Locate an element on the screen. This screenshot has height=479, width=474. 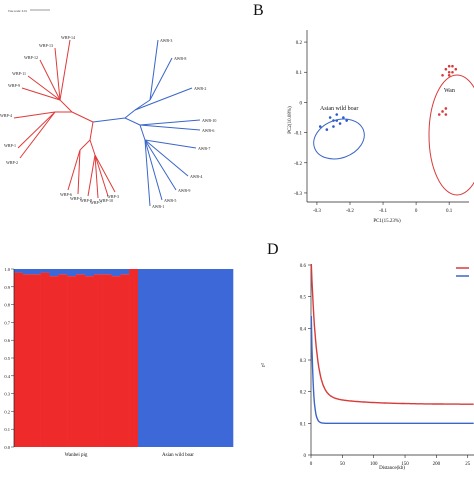
tree-label-awb: AWB-3 is located at coordinates (166, 40).